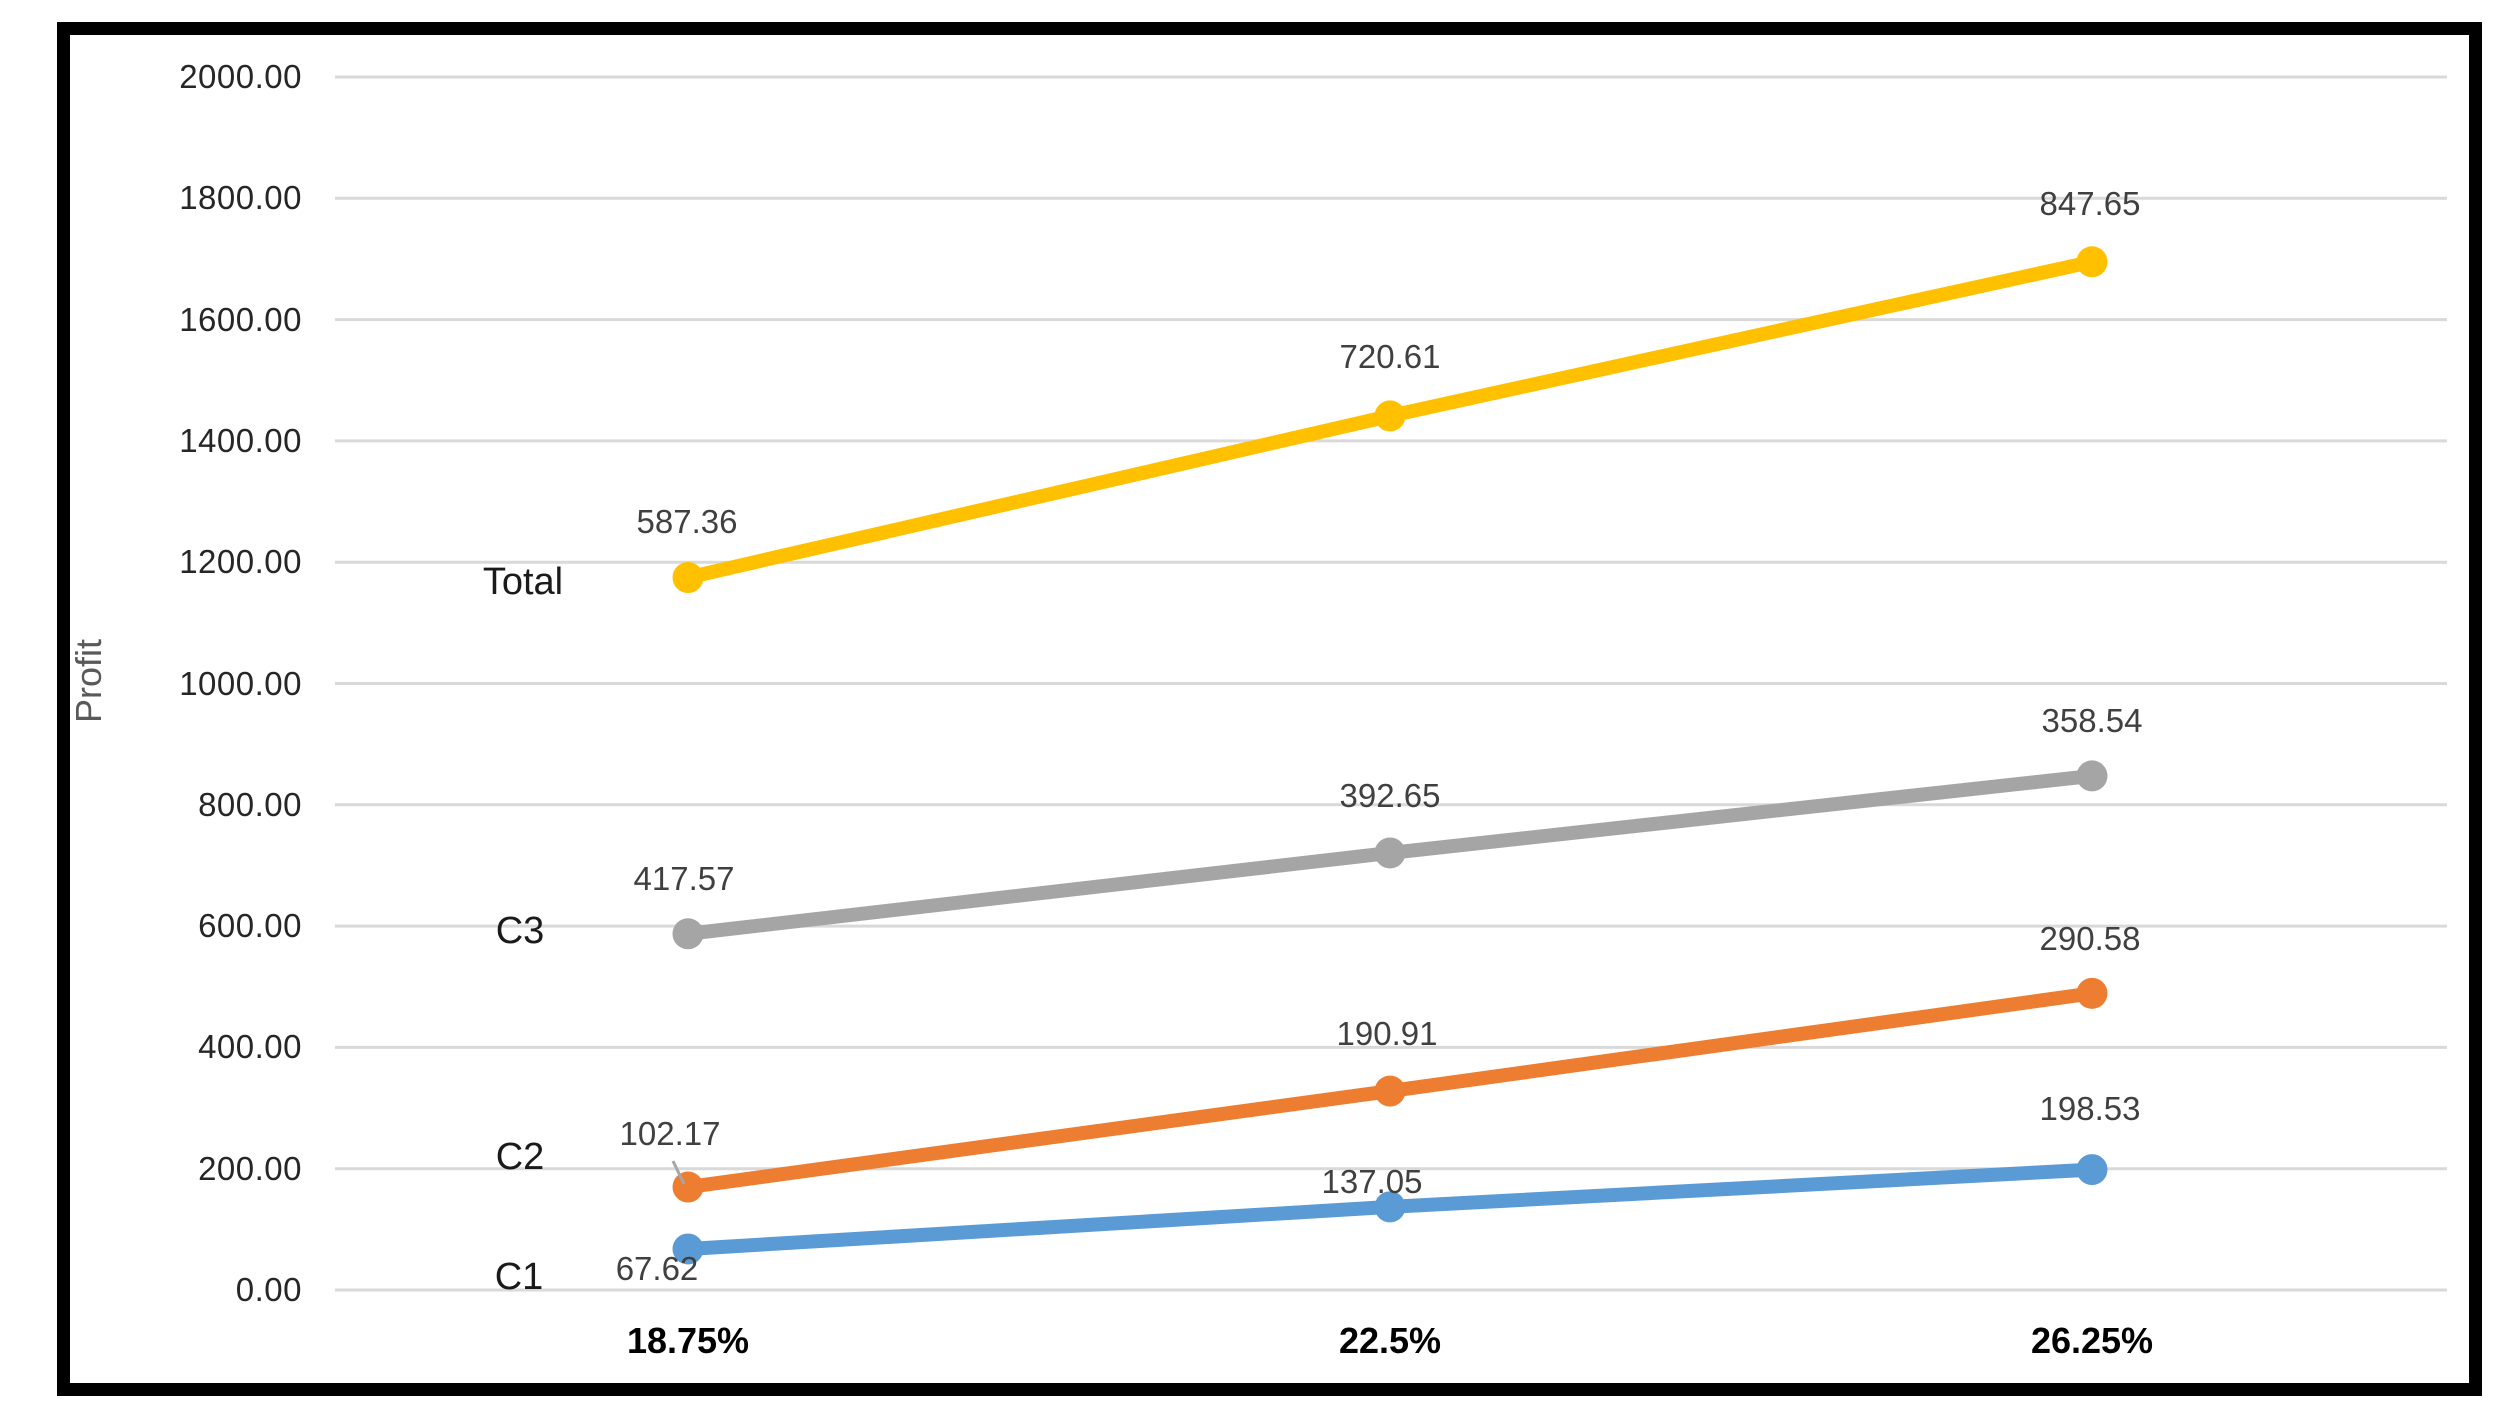 The height and width of the screenshot is (1426, 2506). I want to click on series-name-label-c2: C2, so click(520, 1157).